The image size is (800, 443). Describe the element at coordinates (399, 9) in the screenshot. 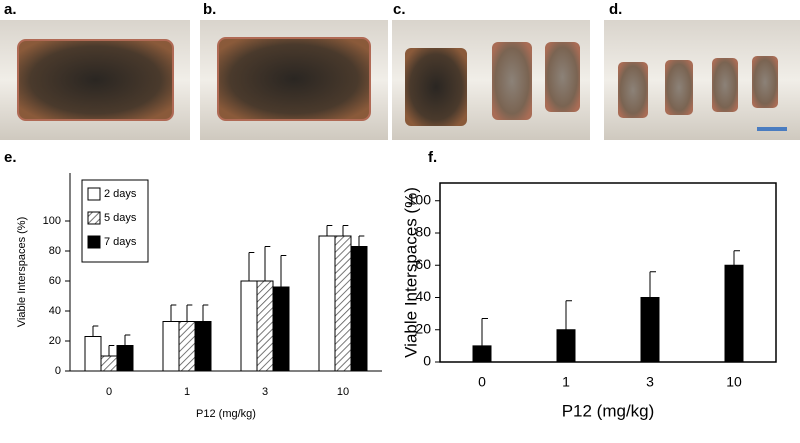

I see `panel-label: c.` at that location.